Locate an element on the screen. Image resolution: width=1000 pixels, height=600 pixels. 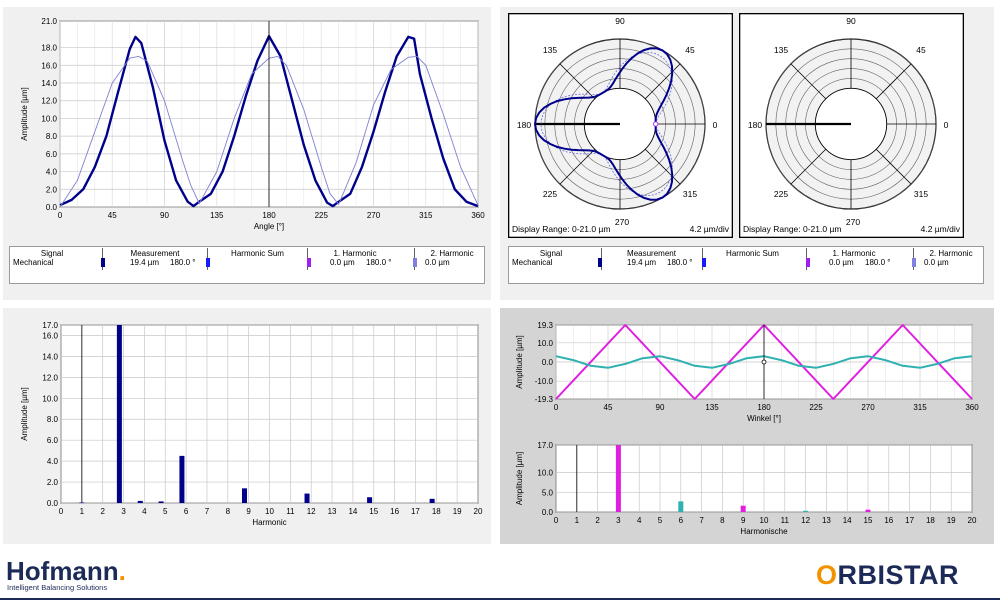
legend-measurement-value: 19.4 µm is located at coordinates (145, 262).